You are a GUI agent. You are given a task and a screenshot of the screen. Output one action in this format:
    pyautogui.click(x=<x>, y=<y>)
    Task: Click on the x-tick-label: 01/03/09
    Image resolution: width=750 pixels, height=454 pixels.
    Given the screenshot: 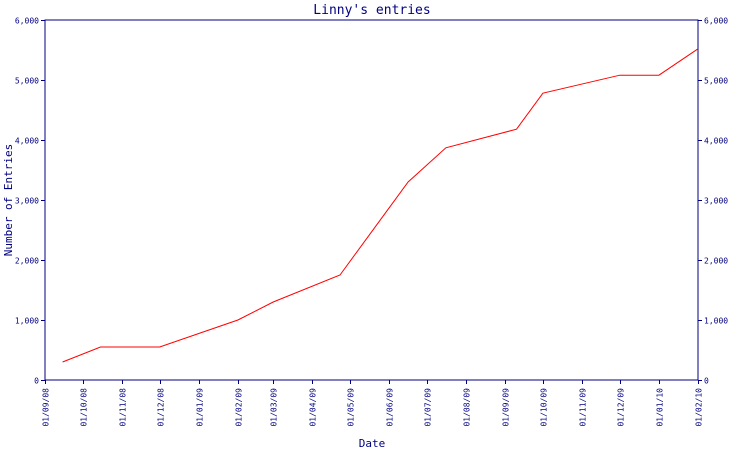 What is the action you would take?
    pyautogui.click(x=274, y=407)
    